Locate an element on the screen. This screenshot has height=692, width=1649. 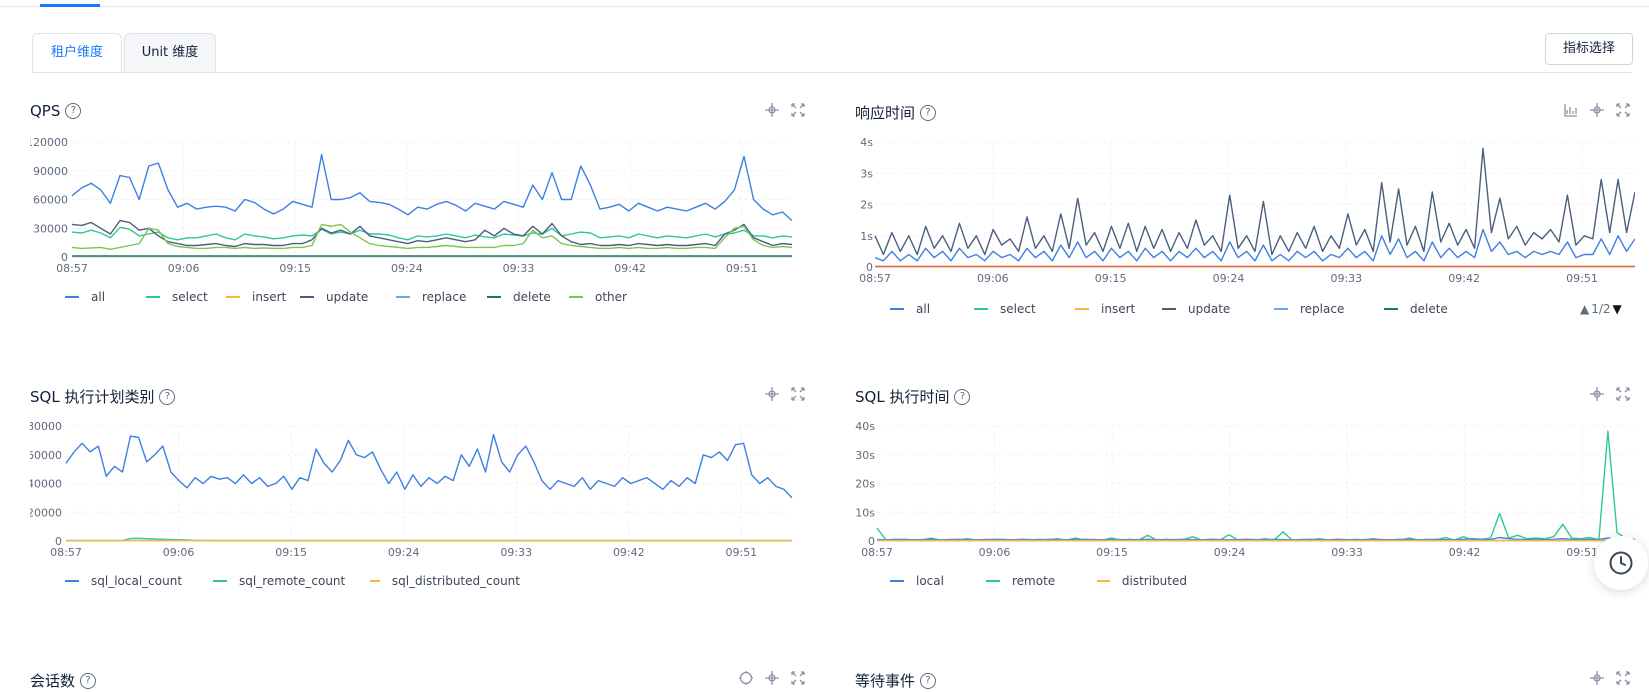
page-up-icon: ▲ is located at coordinates (1585, 309).